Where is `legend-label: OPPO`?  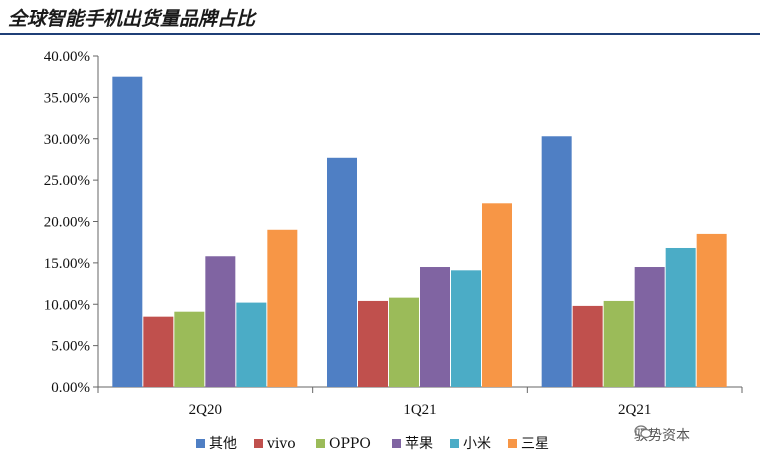
legend-label: OPPO is located at coordinates (350, 444).